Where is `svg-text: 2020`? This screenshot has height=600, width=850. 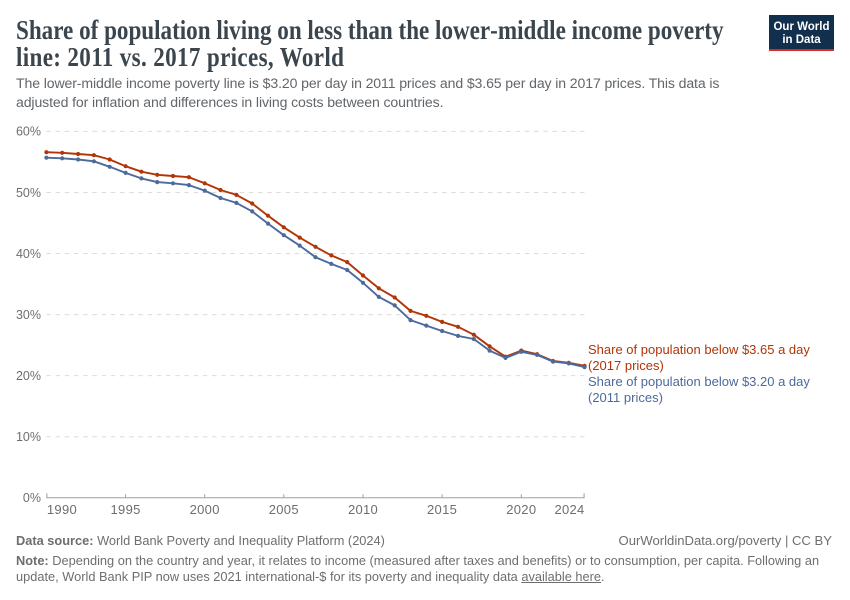 svg-text: 2020 is located at coordinates (521, 509).